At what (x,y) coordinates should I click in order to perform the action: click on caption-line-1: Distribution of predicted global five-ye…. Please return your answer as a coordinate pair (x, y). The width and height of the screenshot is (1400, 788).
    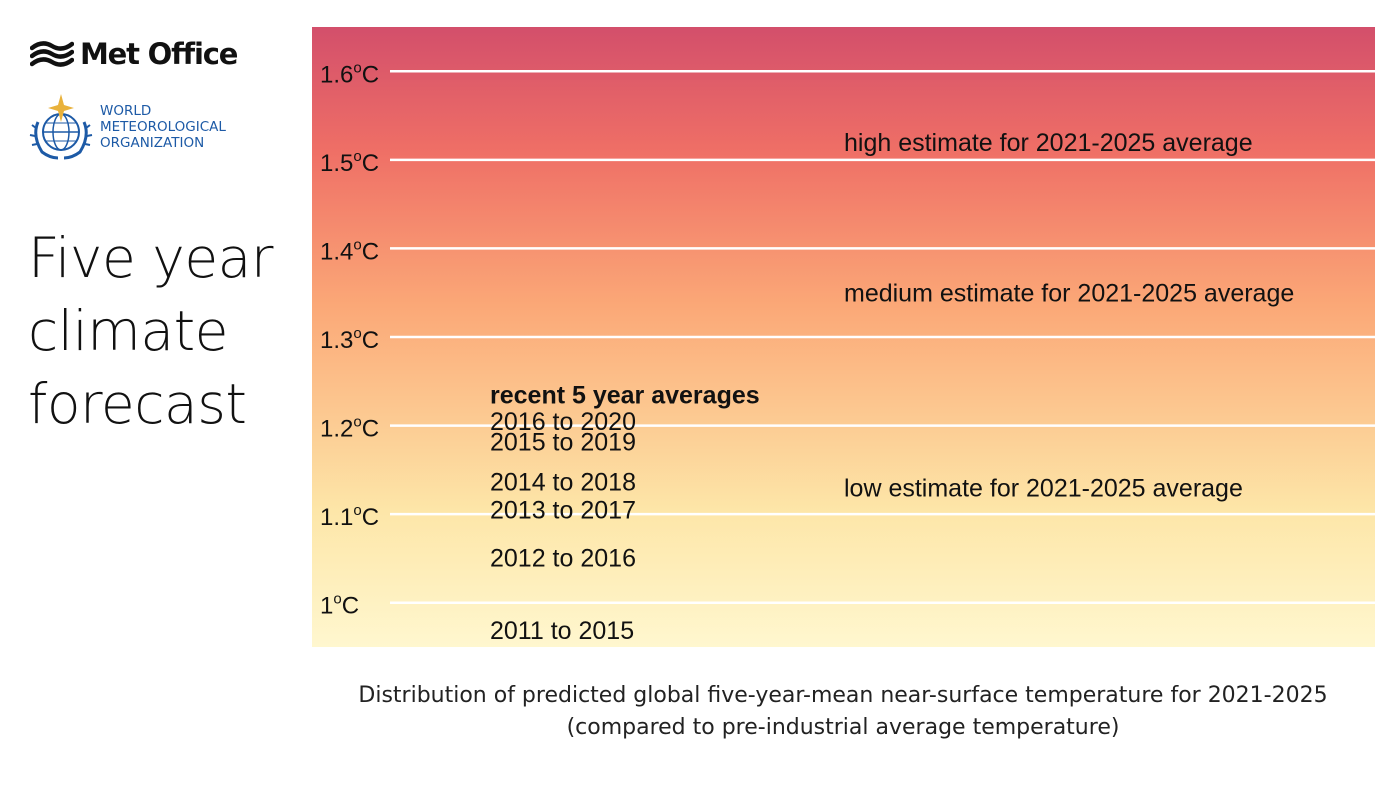
    Looking at the image, I should click on (843, 695).